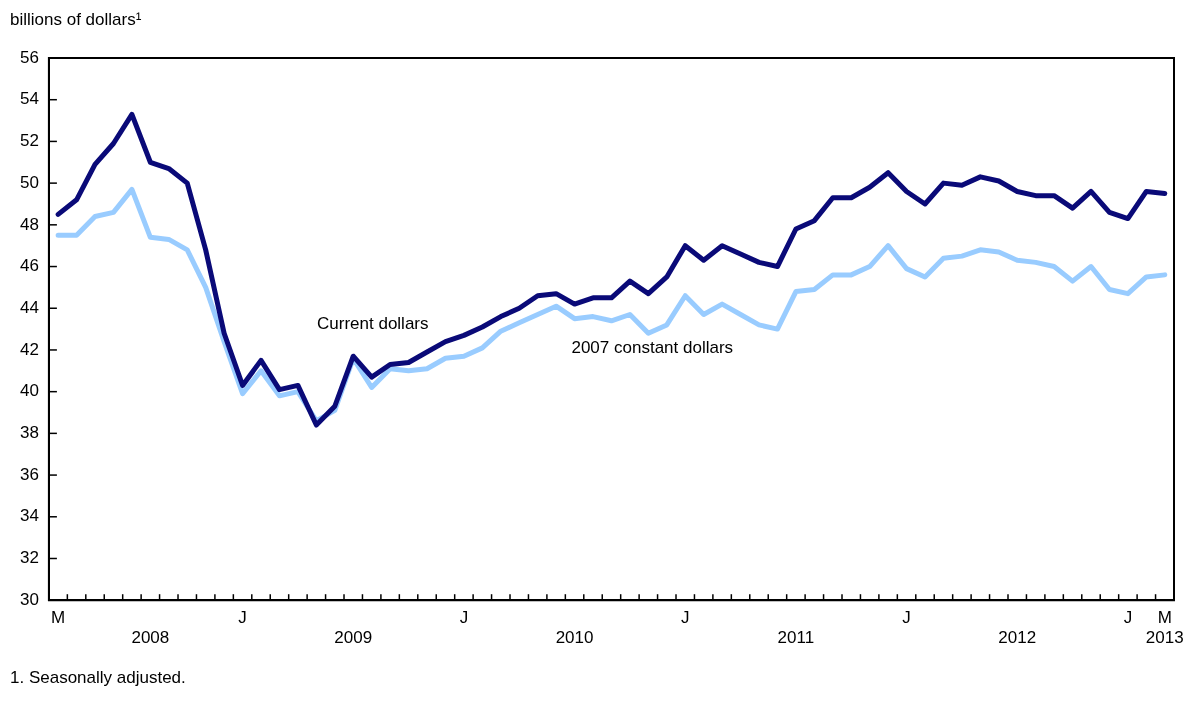 This screenshot has width=1194, height=702. Describe the element at coordinates (353, 638) in the screenshot. I see `x-tick-label: 2009` at that location.